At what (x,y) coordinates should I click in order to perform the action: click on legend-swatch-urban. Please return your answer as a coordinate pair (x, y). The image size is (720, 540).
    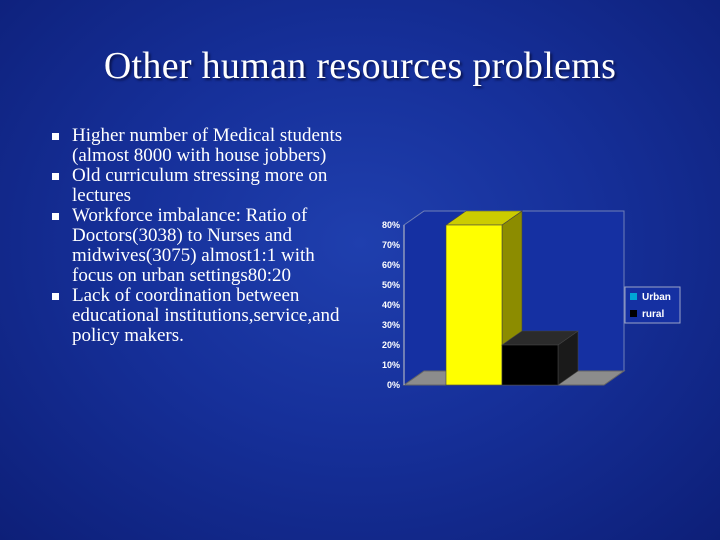
    Looking at the image, I should click on (633, 296).